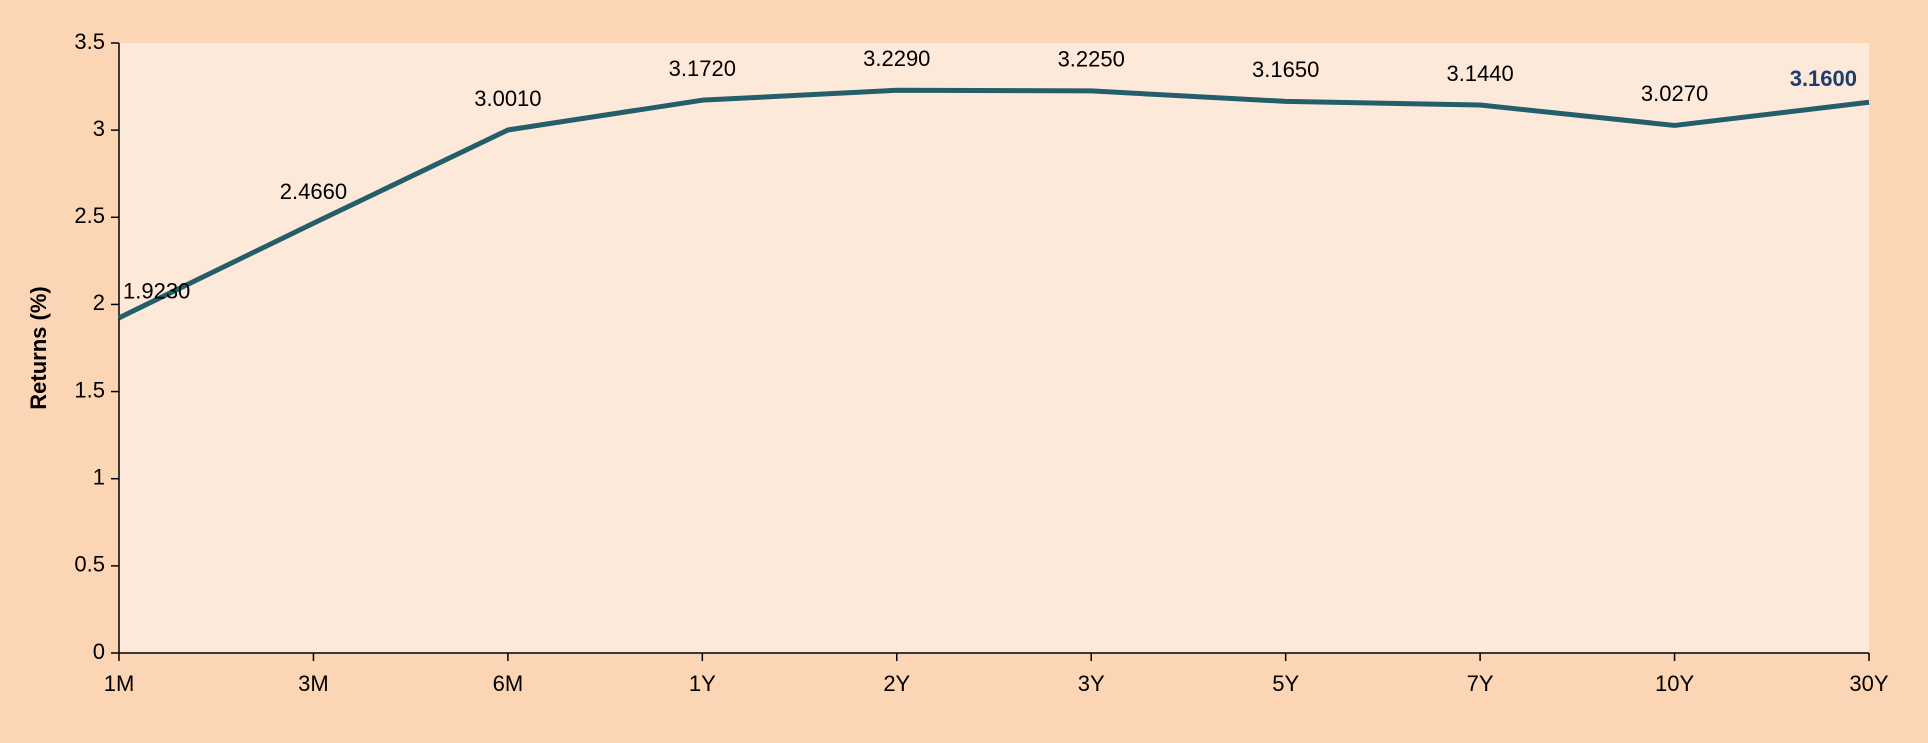 The width and height of the screenshot is (1928, 743). I want to click on y-tick-label: 3.5, so click(89, 41).